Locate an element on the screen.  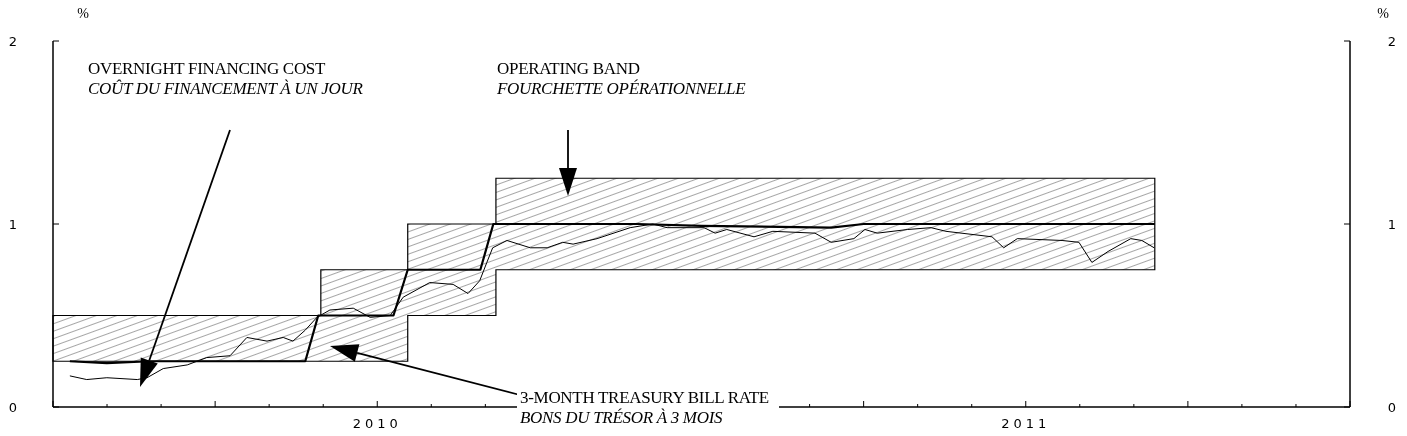
y2-axis-title: % is located at coordinates (1383, 13).